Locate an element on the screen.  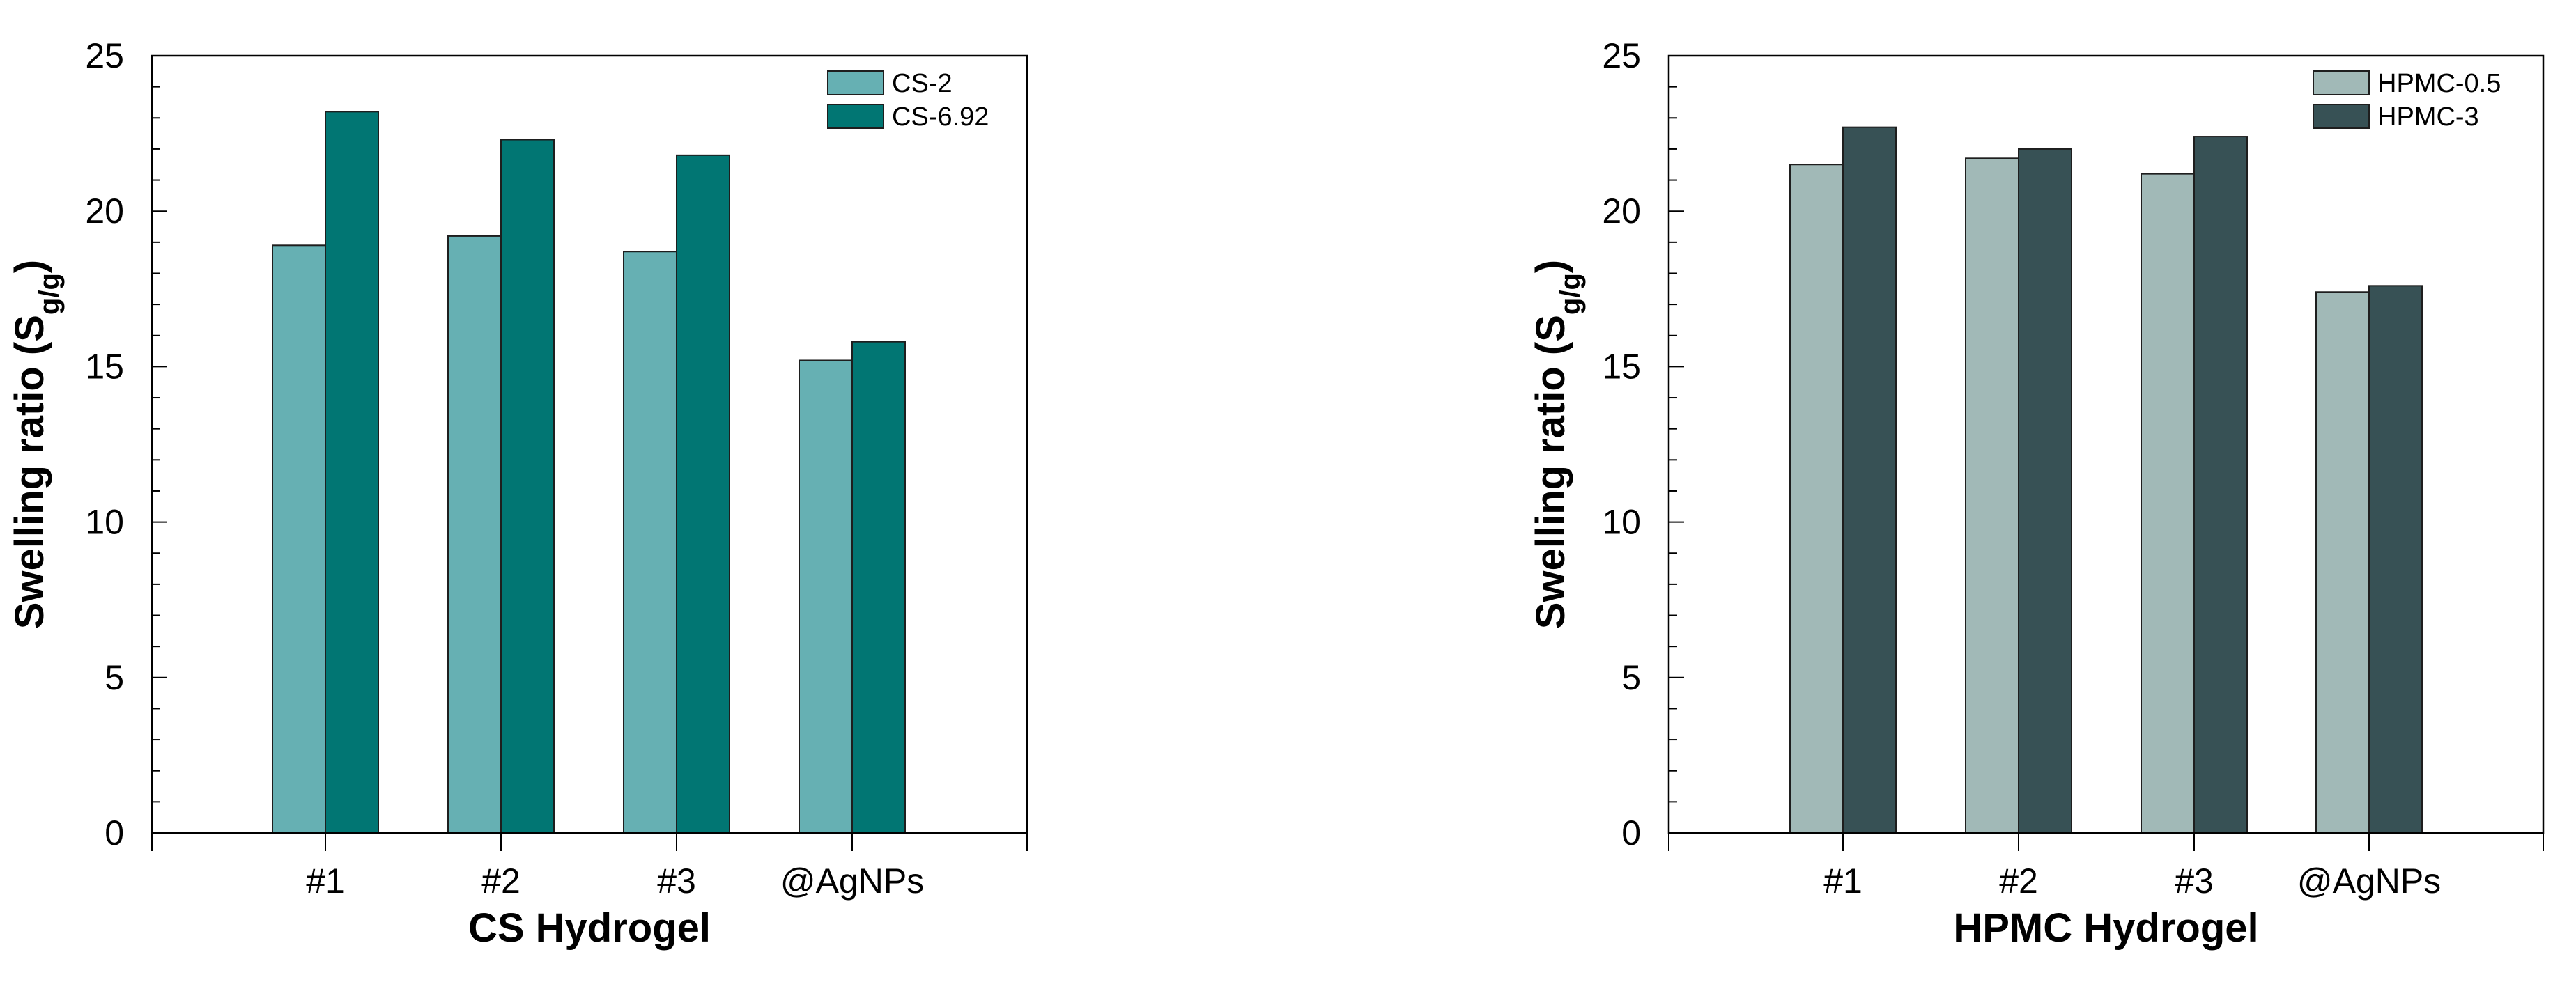
x-axis-title: CS Hydrogel is located at coordinates (589, 928).